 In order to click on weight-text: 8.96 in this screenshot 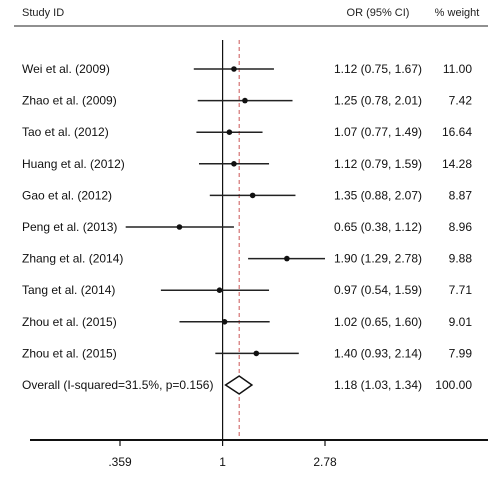, I will do `click(461, 227)`.